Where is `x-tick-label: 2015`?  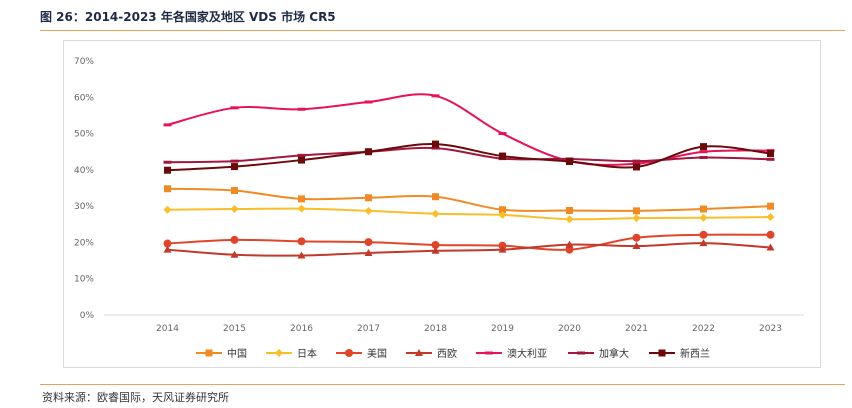 x-tick-label: 2015 is located at coordinates (234, 329).